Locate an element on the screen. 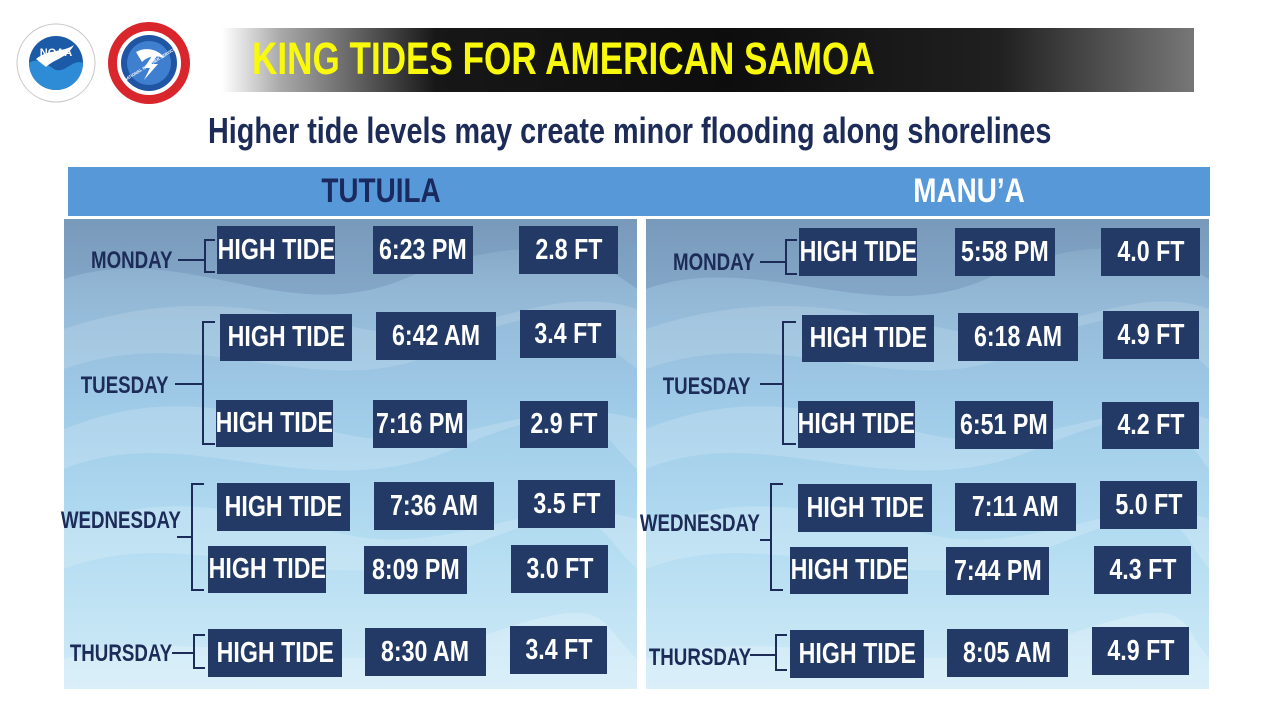 The width and height of the screenshot is (1280, 720). day-label-tutuila-thursday: THURSDAY is located at coordinates (120, 653).